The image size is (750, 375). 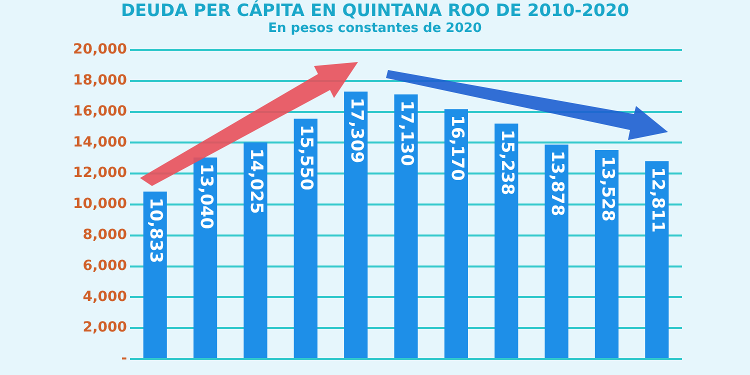 I want to click on data-label: 17,309, so click(x=356, y=131).